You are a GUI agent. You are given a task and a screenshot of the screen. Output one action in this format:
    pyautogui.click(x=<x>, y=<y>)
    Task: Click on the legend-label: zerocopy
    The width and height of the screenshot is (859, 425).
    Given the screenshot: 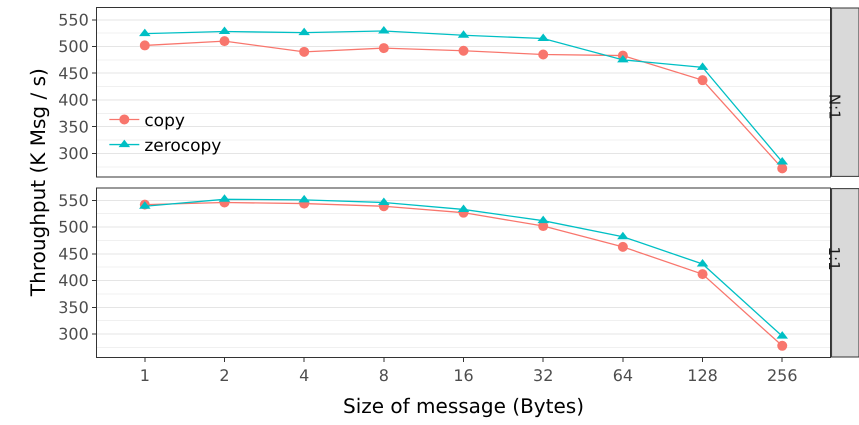 What is the action you would take?
    pyautogui.click(x=183, y=146)
    